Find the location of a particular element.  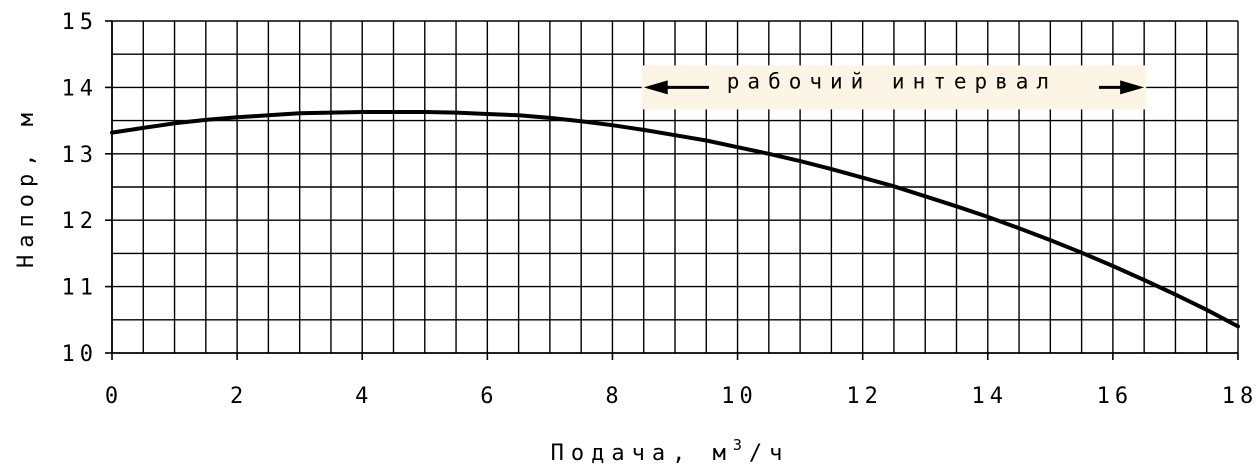

x-tick-label: 0 is located at coordinates (114, 396).